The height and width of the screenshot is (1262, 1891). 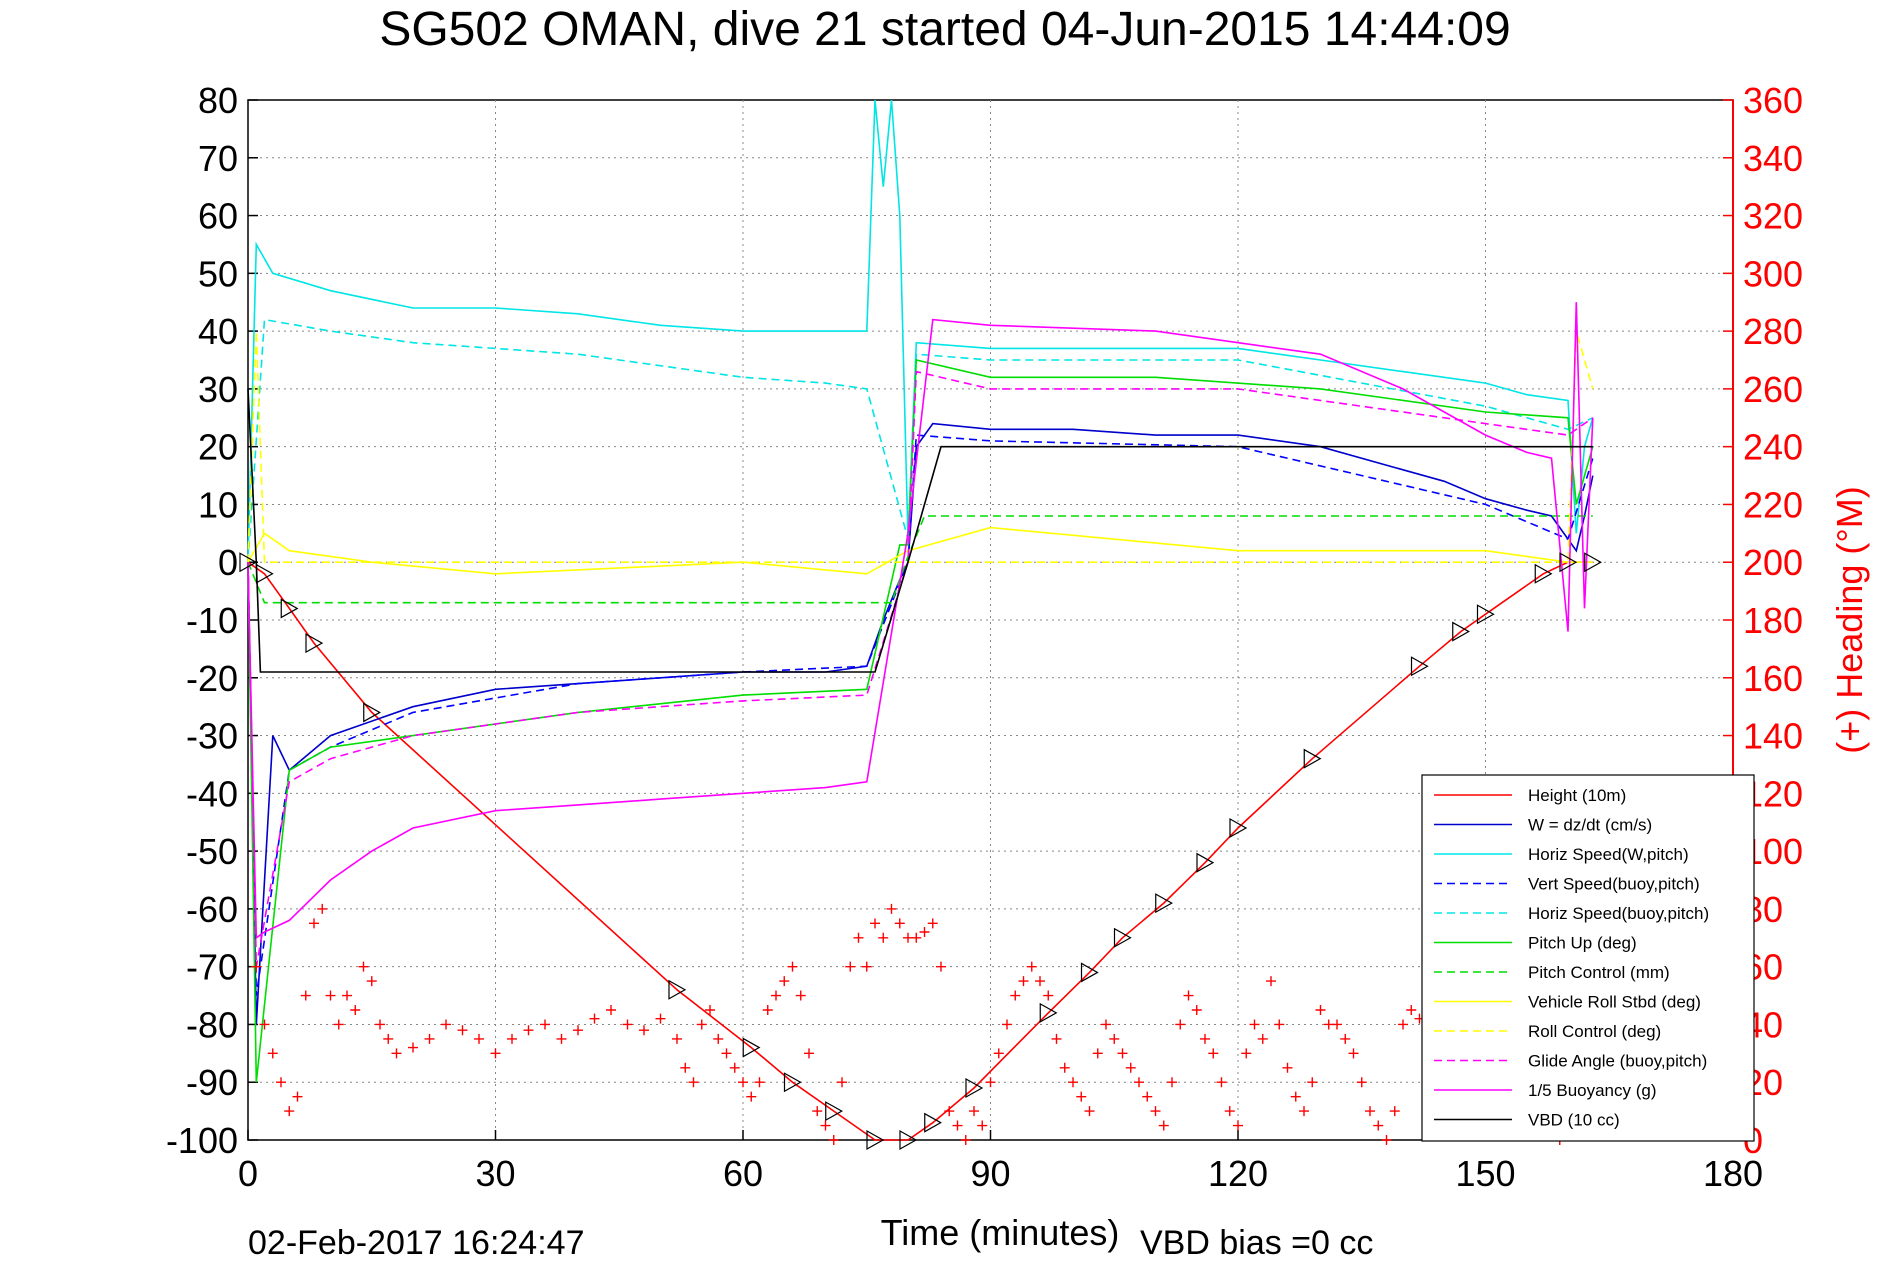 I want to click on x-tick-label: 60, so click(x=743, y=1173).